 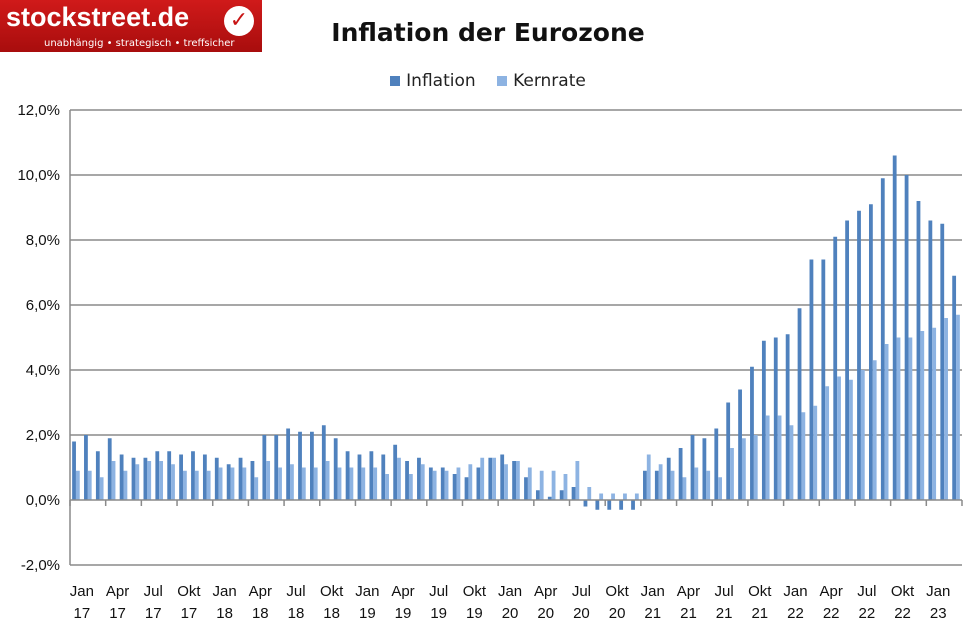 I want to click on legend-swatch-inflation, so click(x=395, y=81).